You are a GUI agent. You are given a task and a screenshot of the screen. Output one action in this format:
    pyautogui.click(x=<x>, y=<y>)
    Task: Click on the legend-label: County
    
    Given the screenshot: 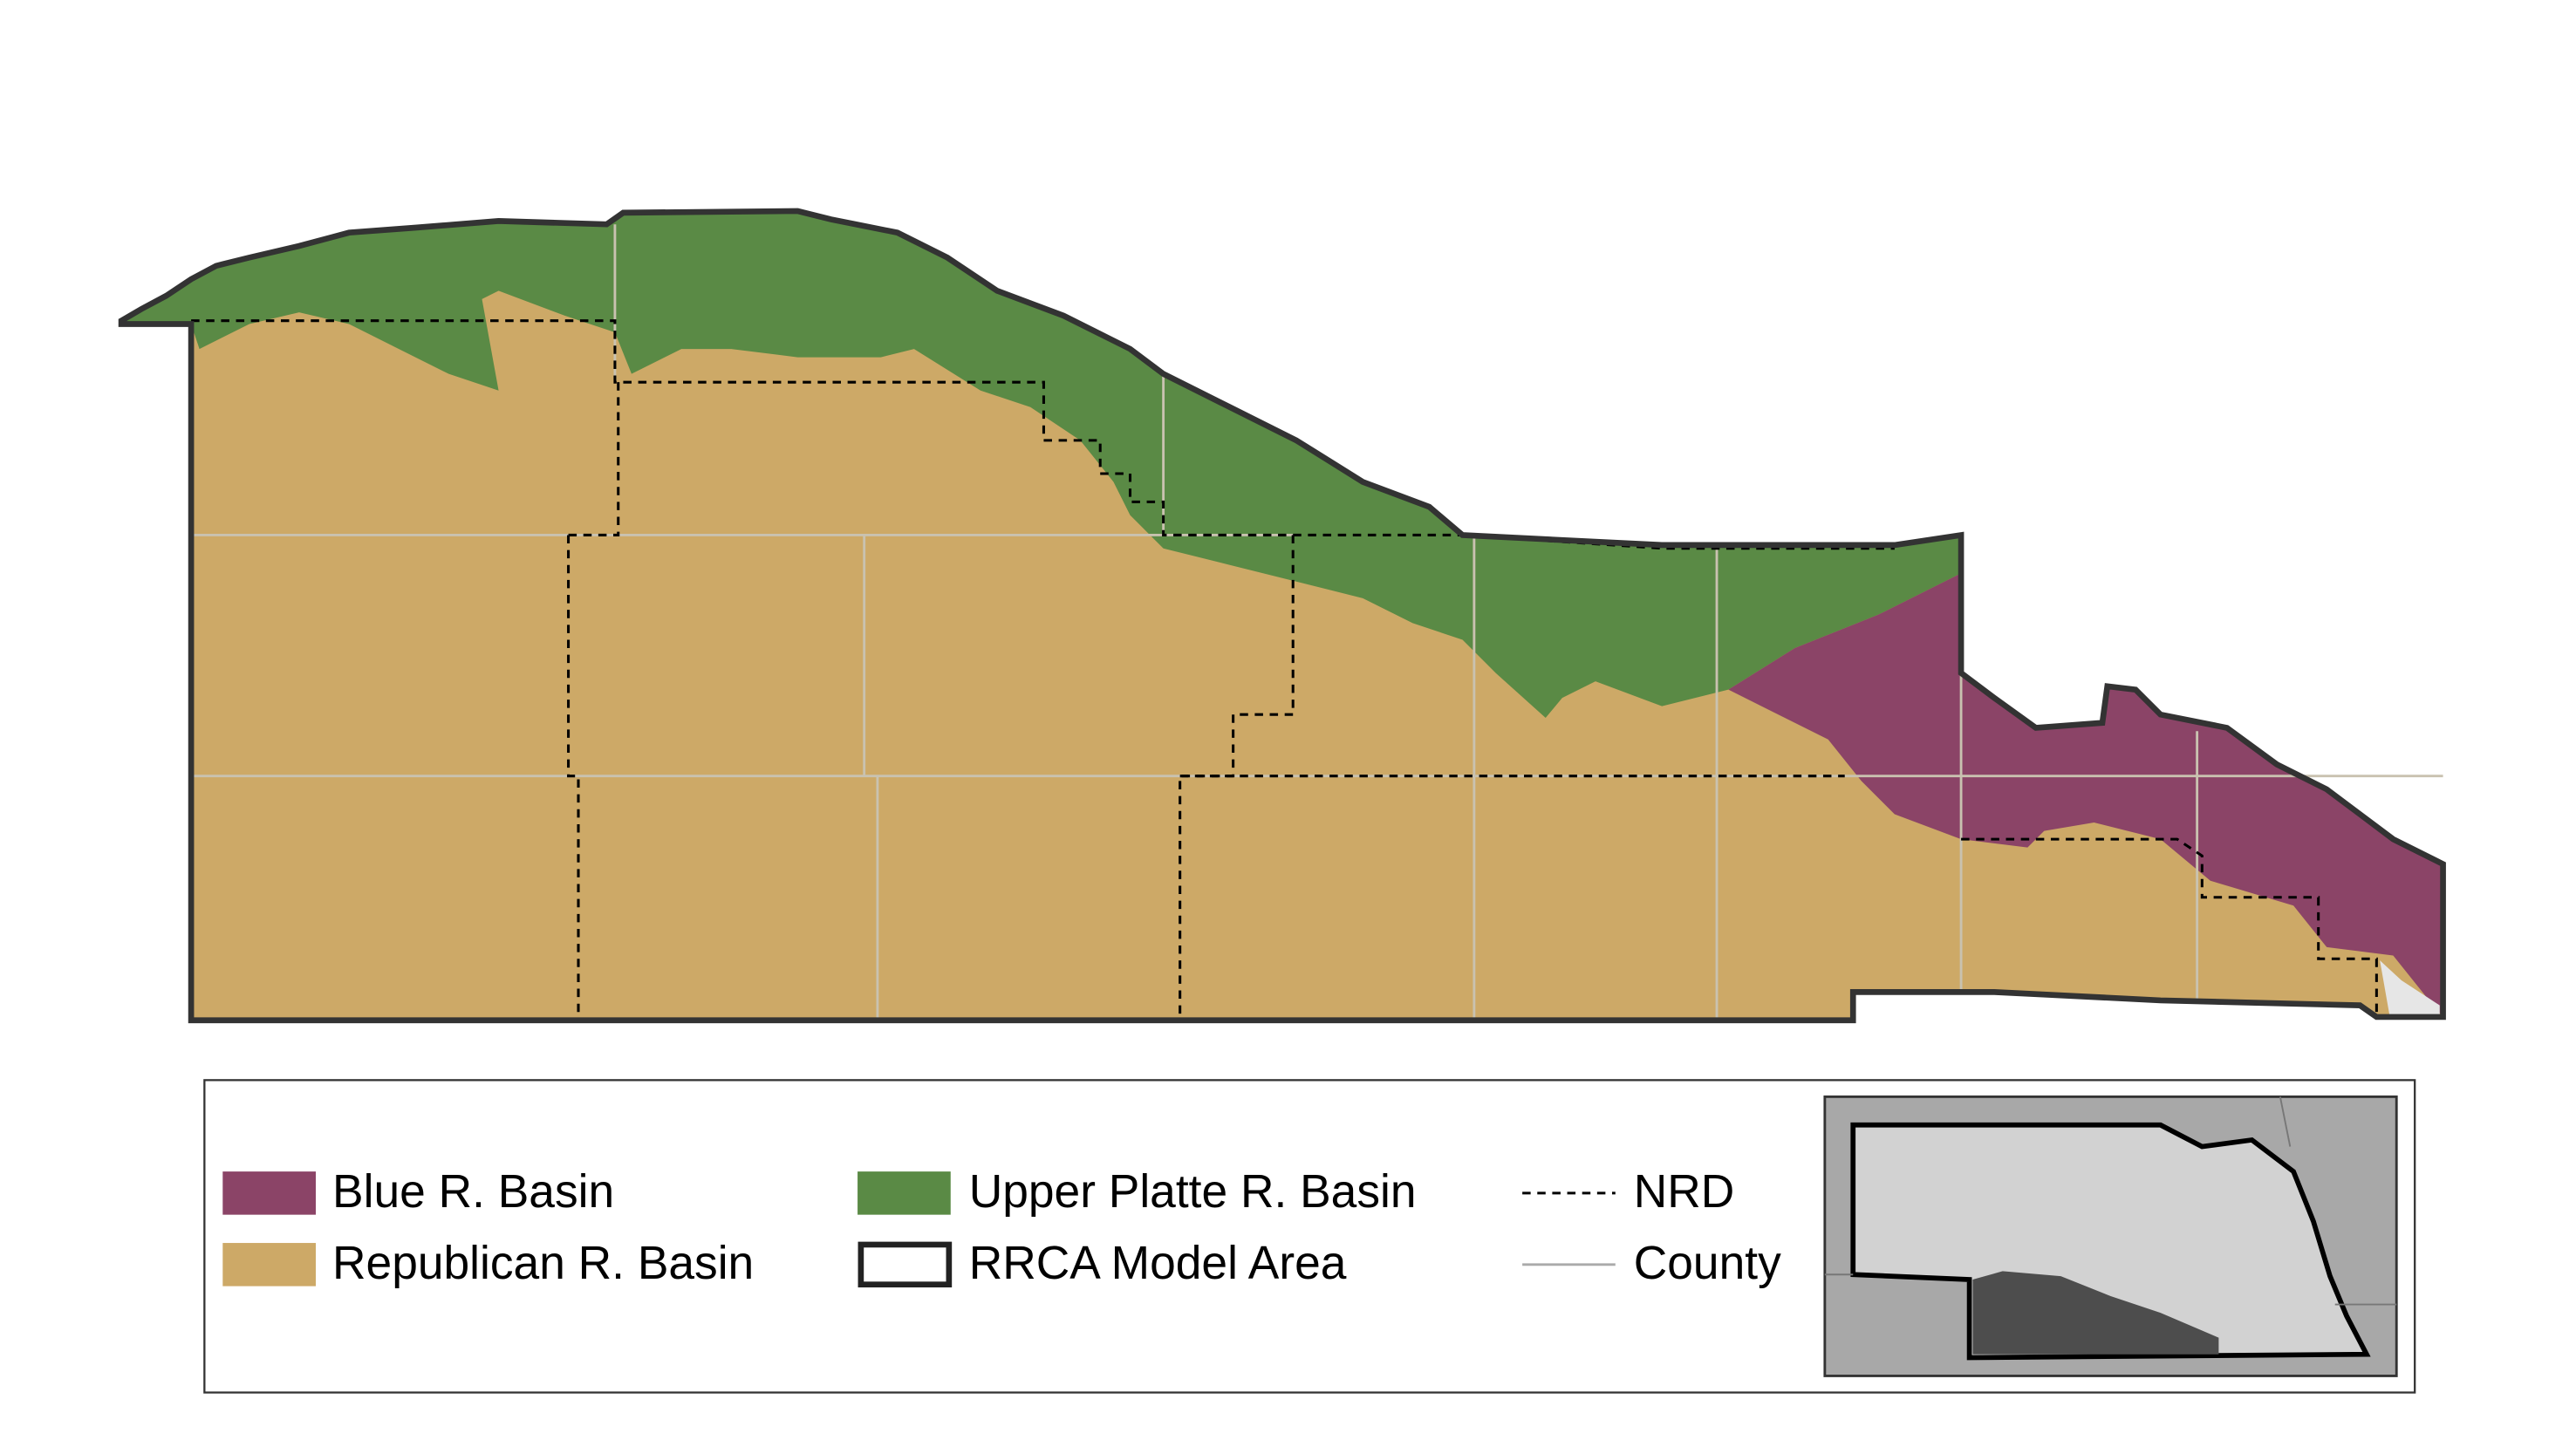 What is the action you would take?
    pyautogui.click(x=1707, y=1263)
    